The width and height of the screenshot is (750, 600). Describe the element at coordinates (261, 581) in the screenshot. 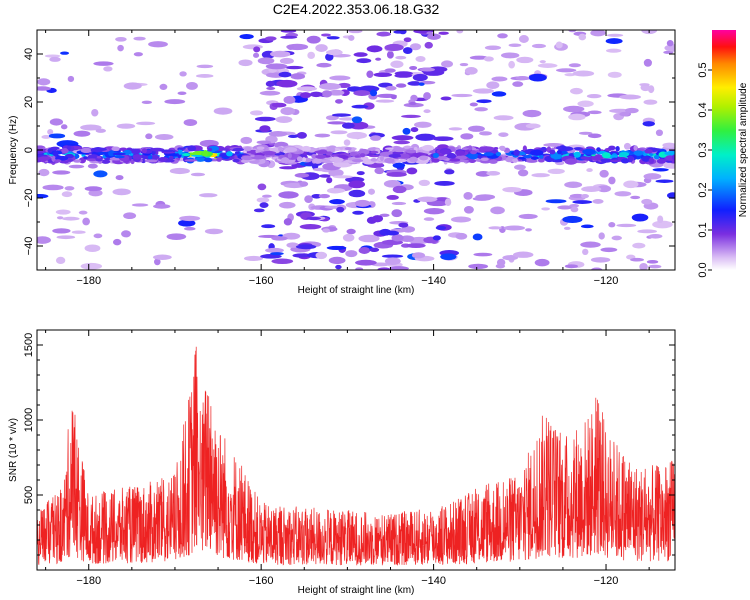

I see `x-tick-label: −160` at that location.